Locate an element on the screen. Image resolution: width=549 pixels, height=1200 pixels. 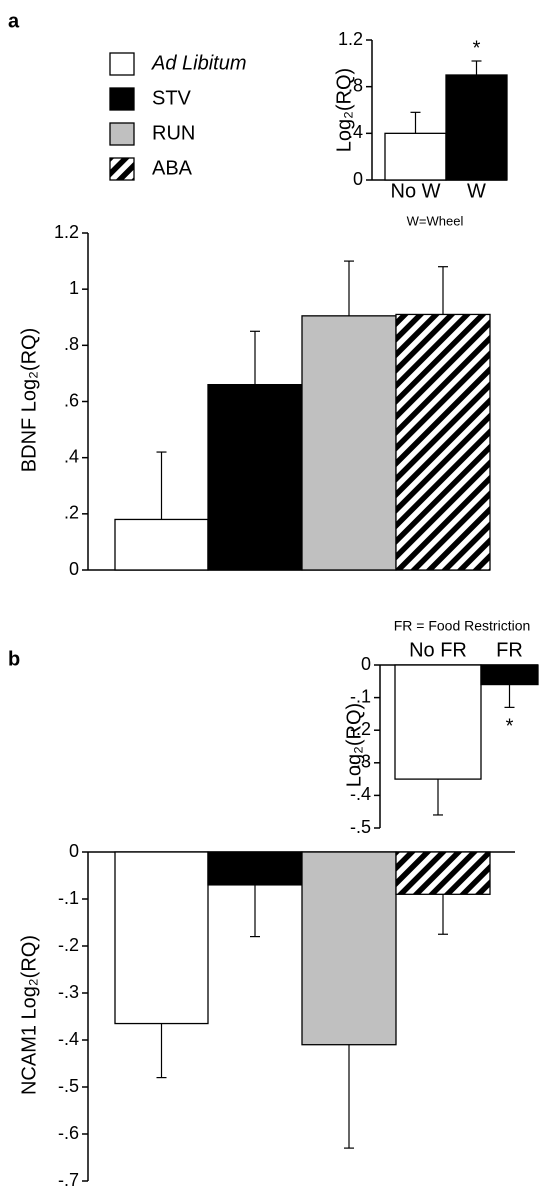
y-tick-label: .6 is located at coordinates (71, 400).